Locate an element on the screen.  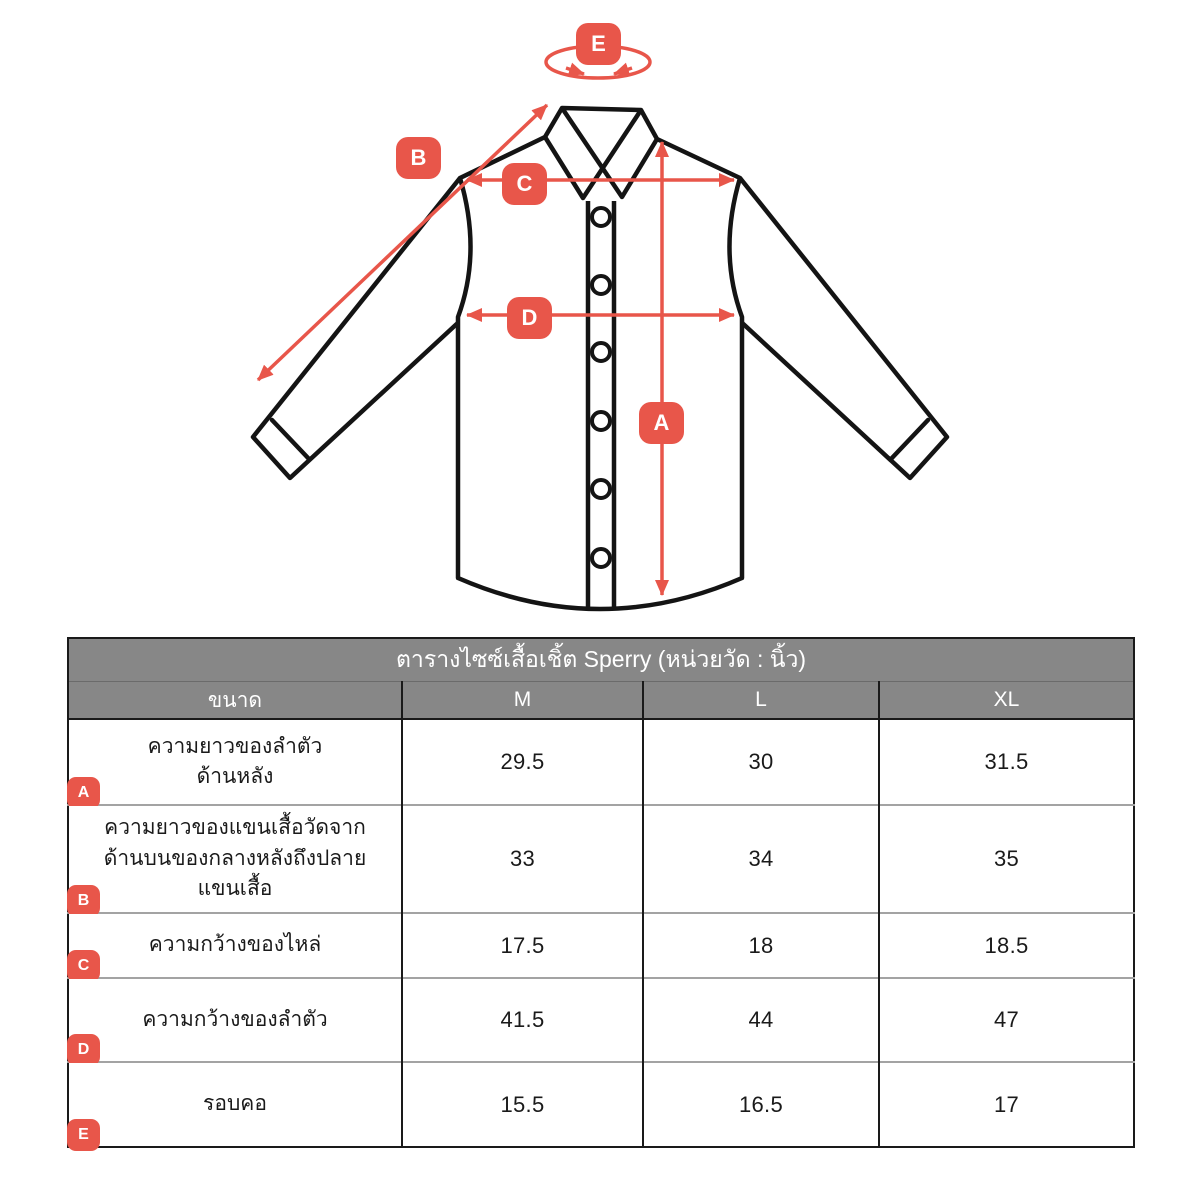
size-value: 44 is located at coordinates (760, 1019).